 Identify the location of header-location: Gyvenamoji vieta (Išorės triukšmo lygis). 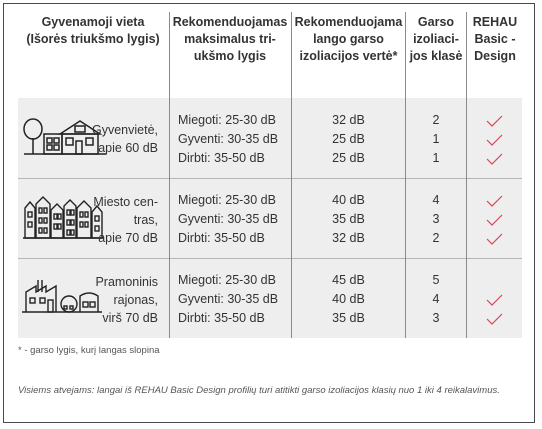
(93, 31).